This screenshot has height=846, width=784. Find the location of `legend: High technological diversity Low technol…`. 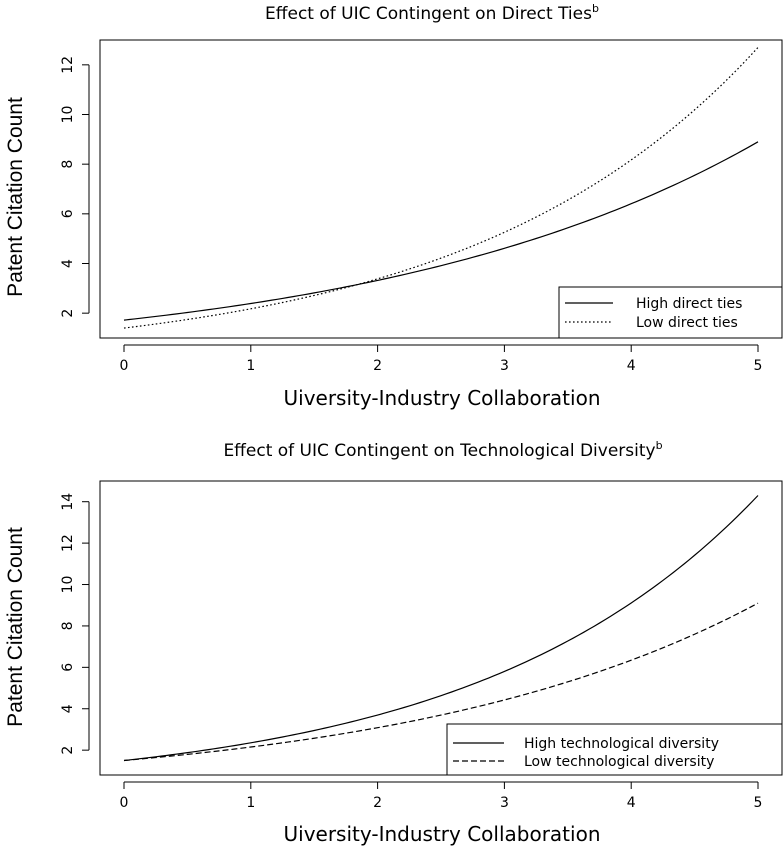

legend: High technological diversity Low technol… is located at coordinates (614, 749).